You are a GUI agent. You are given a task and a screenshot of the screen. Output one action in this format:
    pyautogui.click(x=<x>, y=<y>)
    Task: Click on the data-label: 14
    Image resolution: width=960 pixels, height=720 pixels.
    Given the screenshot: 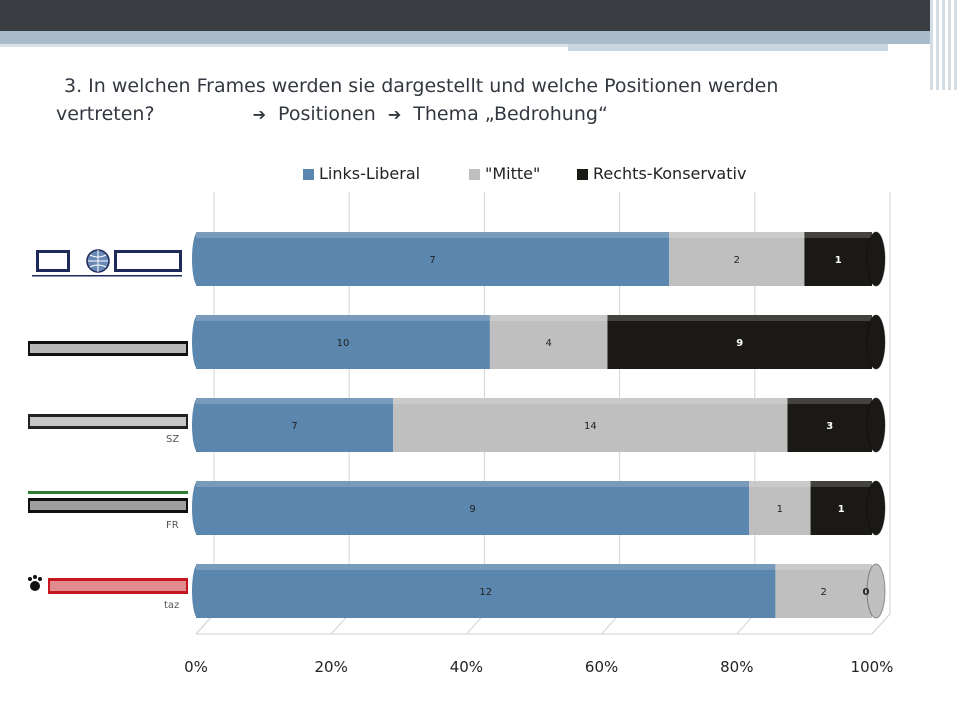 What is the action you would take?
    pyautogui.click(x=590, y=426)
    